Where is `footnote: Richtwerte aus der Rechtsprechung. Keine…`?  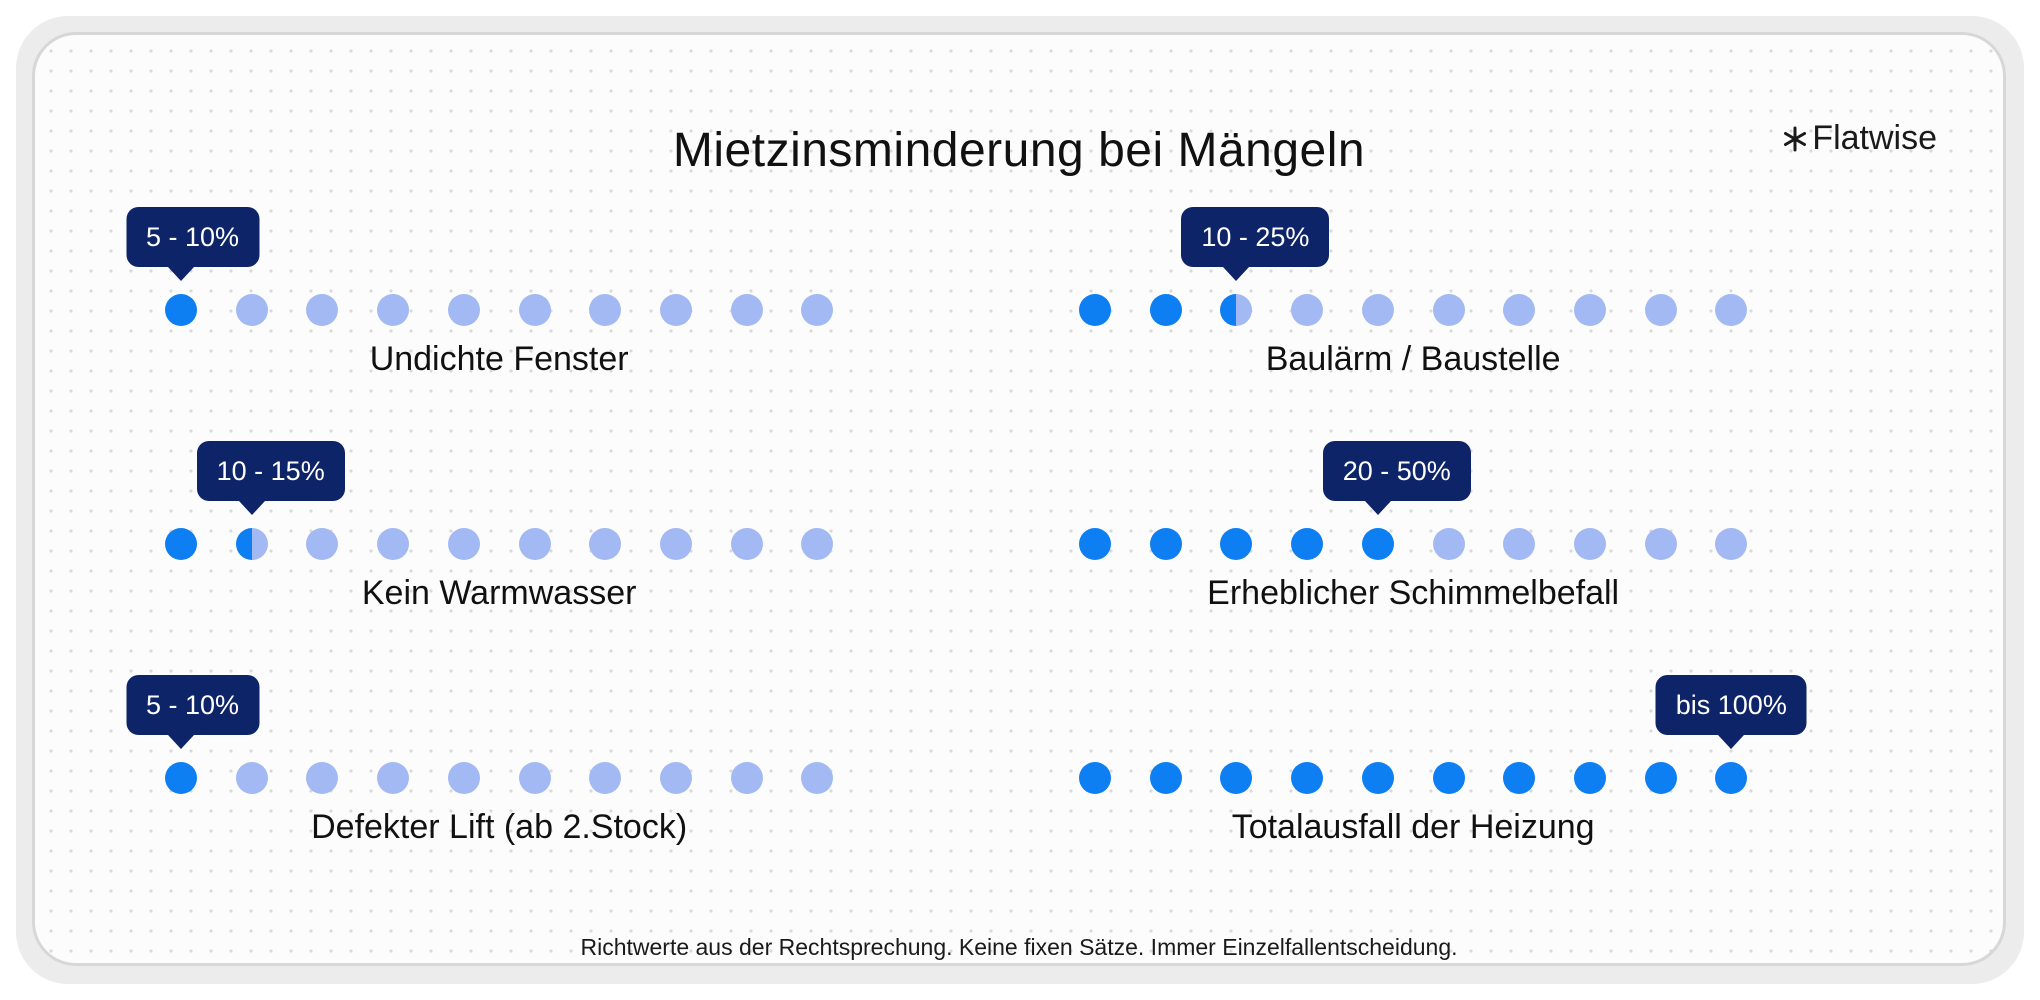
footnote: Richtwerte aus der Rechtsprechung. Keine… is located at coordinates (1019, 947).